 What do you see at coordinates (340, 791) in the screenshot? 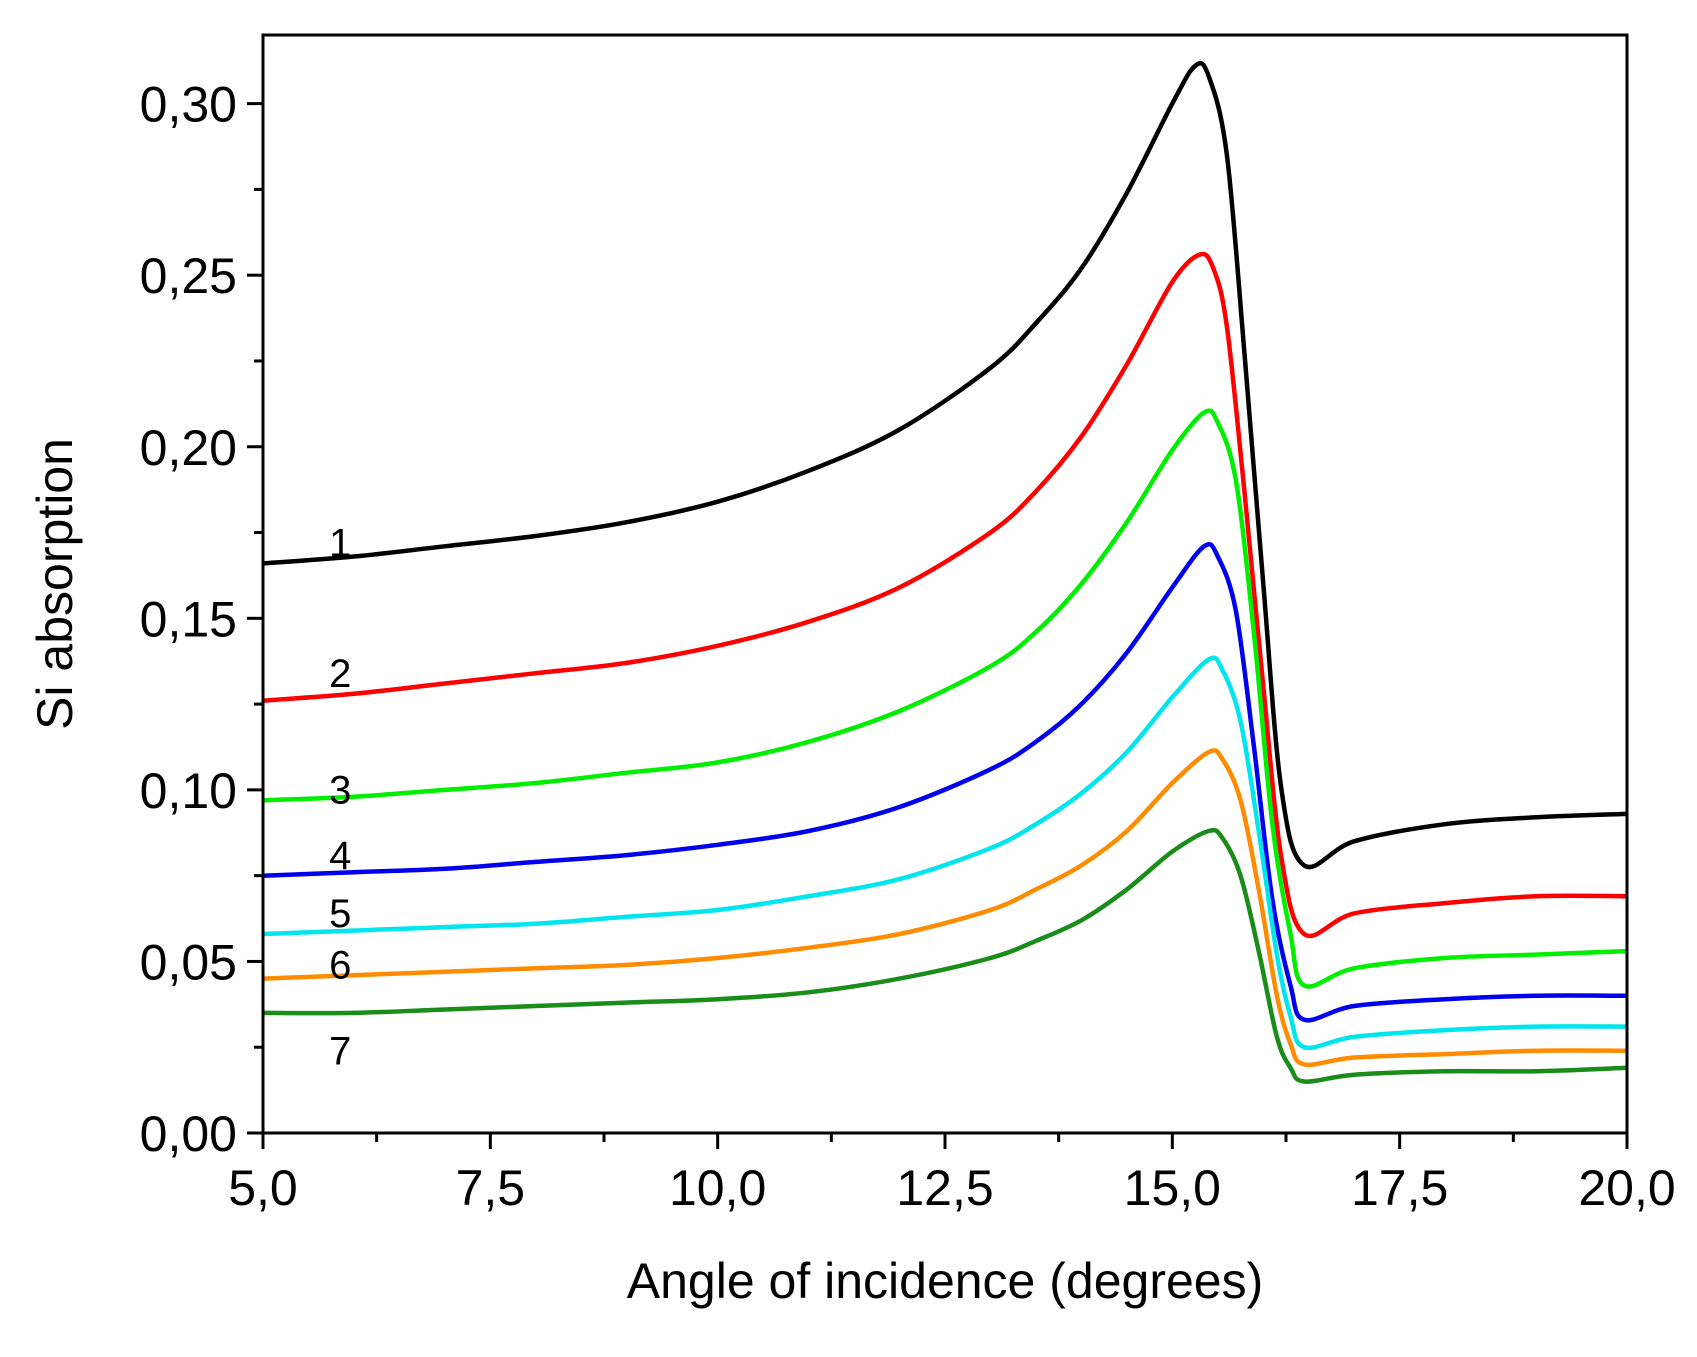
I see `series-3-label: 3` at bounding box center [340, 791].